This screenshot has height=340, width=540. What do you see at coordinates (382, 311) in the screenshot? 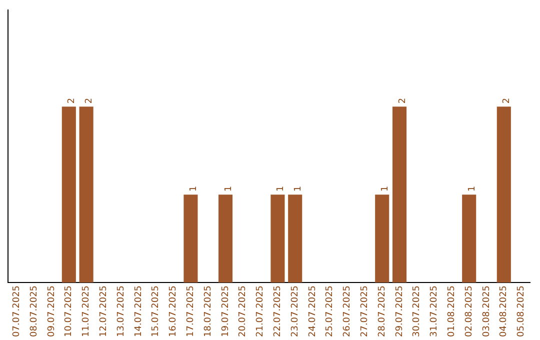
I see `x-tick-label: 28.07.2025` at bounding box center [382, 311].